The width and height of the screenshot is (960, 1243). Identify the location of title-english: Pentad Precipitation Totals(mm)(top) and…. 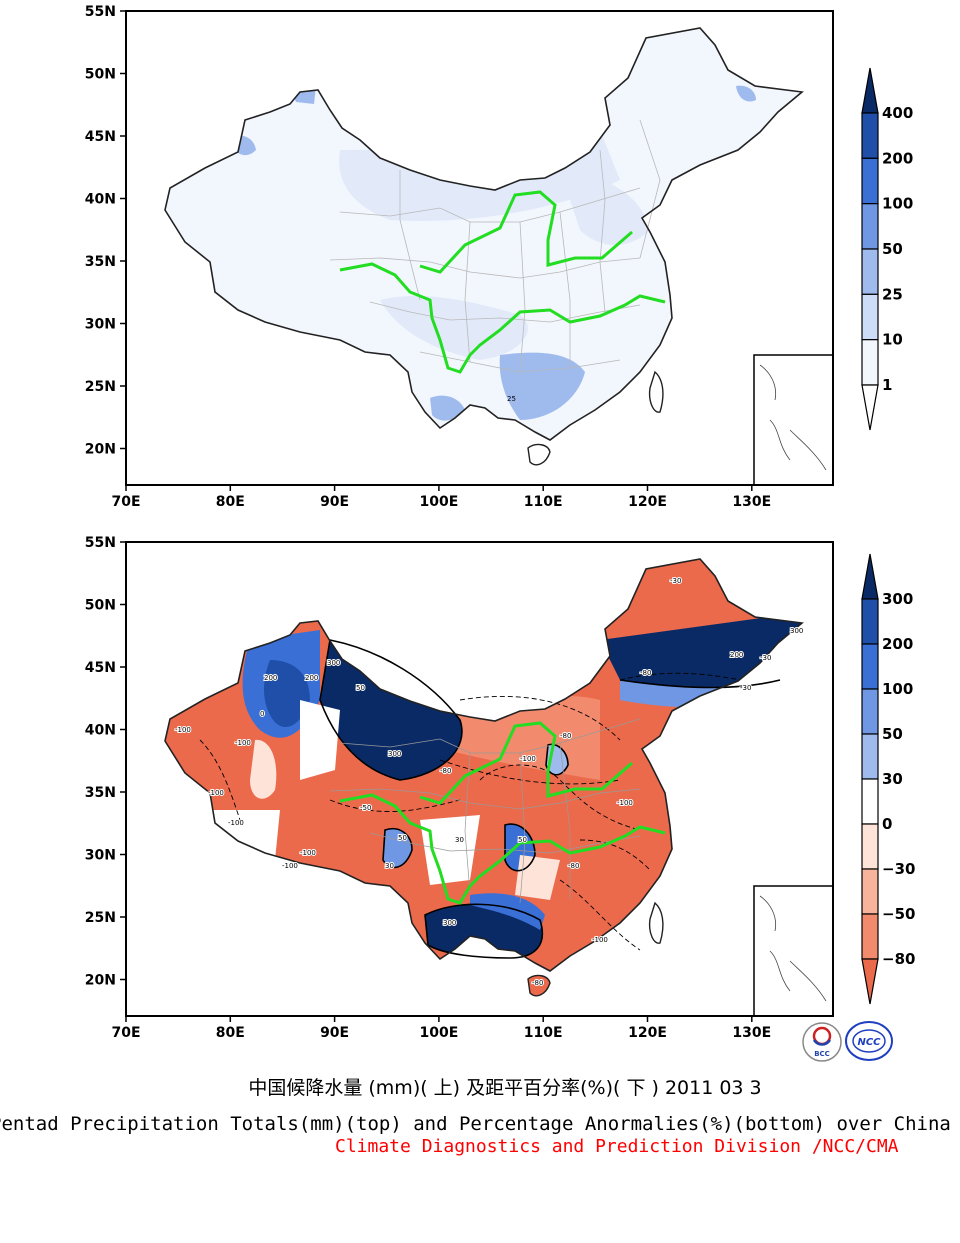
(475, 1124).